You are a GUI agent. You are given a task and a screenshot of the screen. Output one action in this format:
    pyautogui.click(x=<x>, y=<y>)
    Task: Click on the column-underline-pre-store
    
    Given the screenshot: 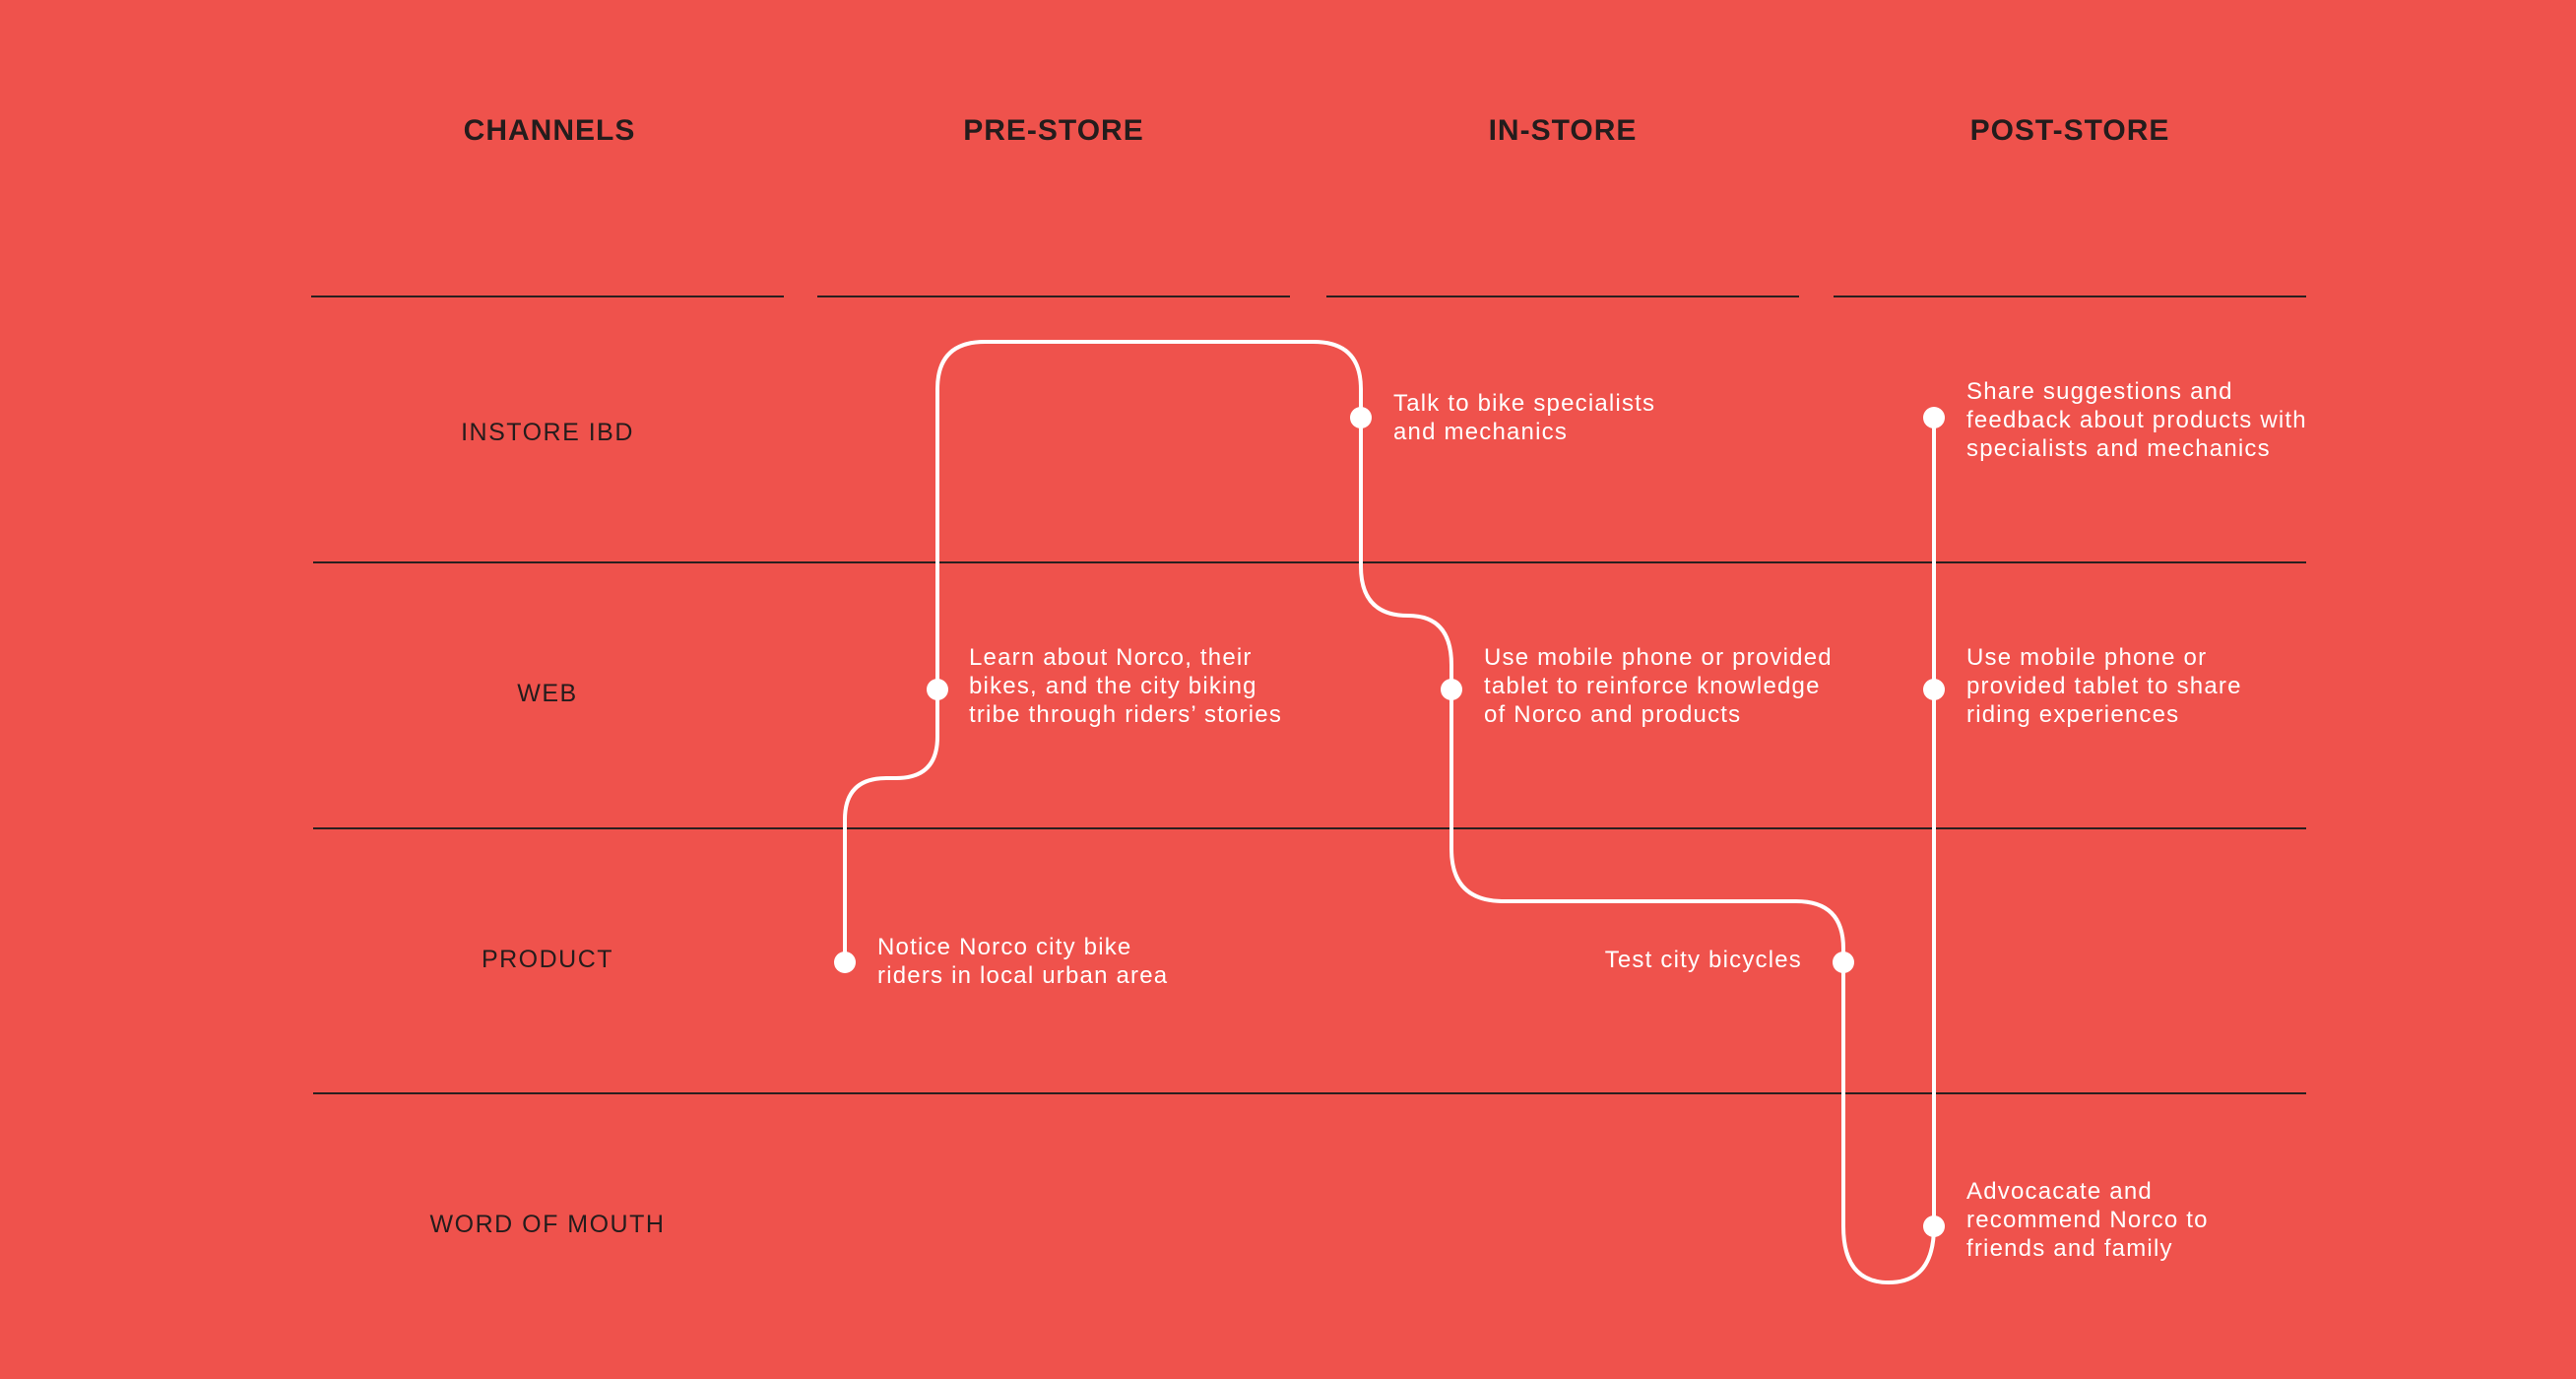 What is the action you would take?
    pyautogui.click(x=1053, y=296)
    